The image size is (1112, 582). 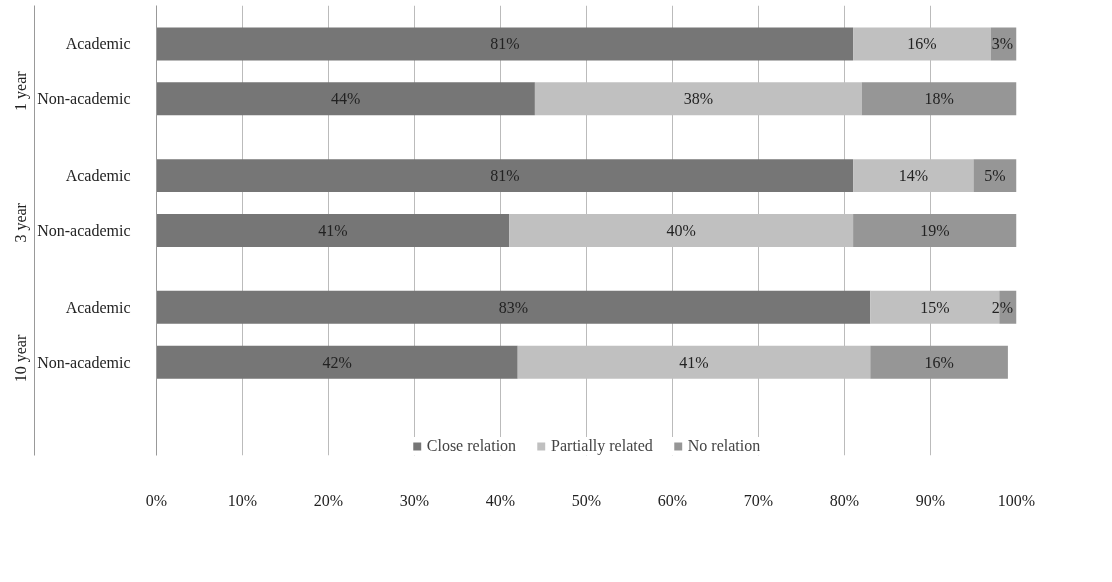 What do you see at coordinates (242, 500) in the screenshot?
I see `x-tick-label: 10%` at bounding box center [242, 500].